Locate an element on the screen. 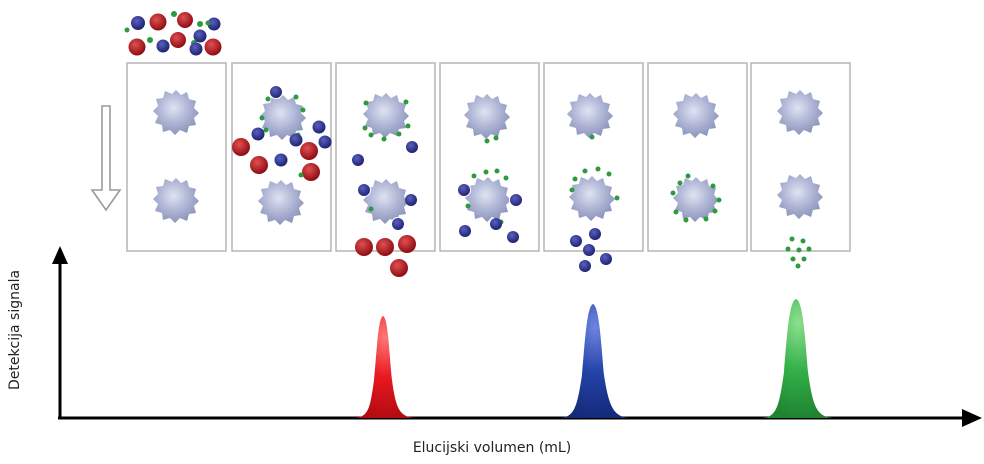 Image resolution: width=984 pixels, height=464 pixels. elution-direction-arrow-icon is located at coordinates (106, 158).